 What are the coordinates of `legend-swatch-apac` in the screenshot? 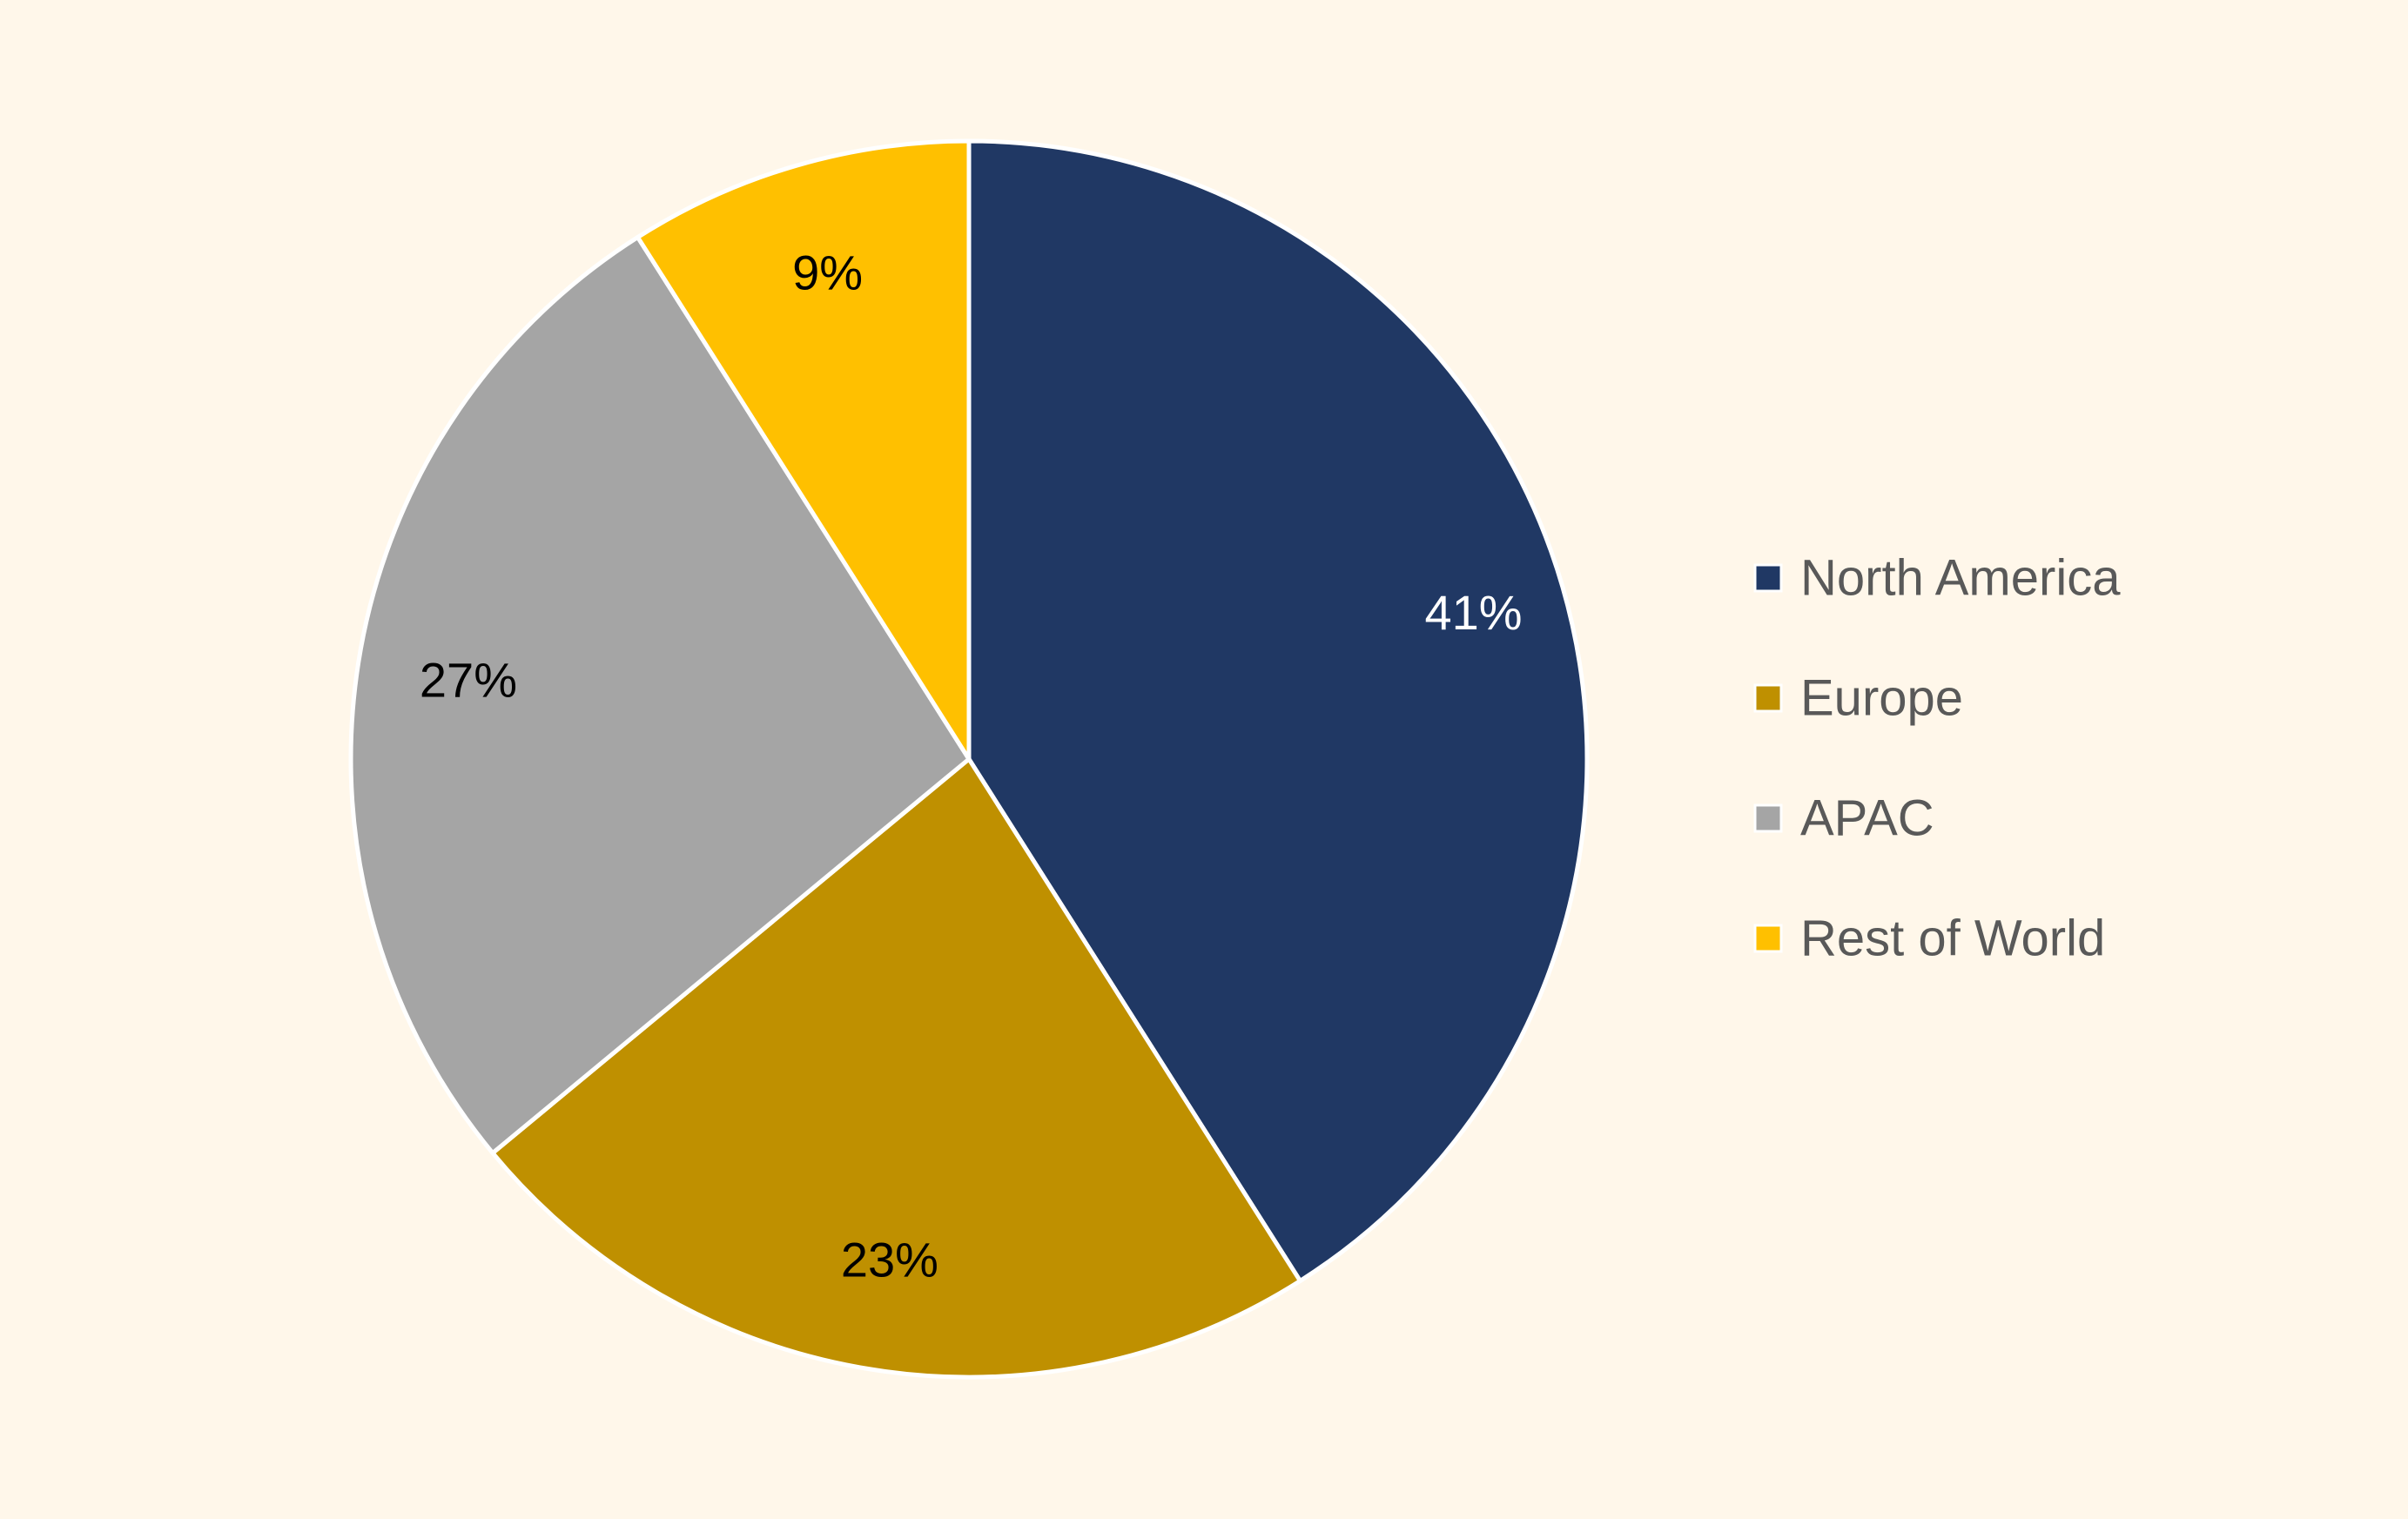 It's located at (1768, 818).